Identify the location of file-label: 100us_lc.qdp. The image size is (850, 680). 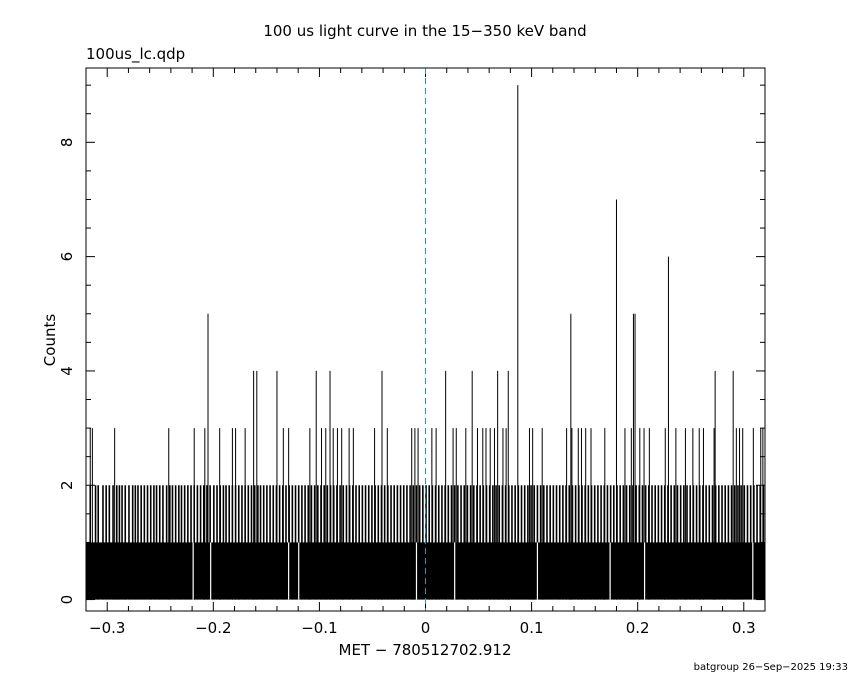
(136, 54).